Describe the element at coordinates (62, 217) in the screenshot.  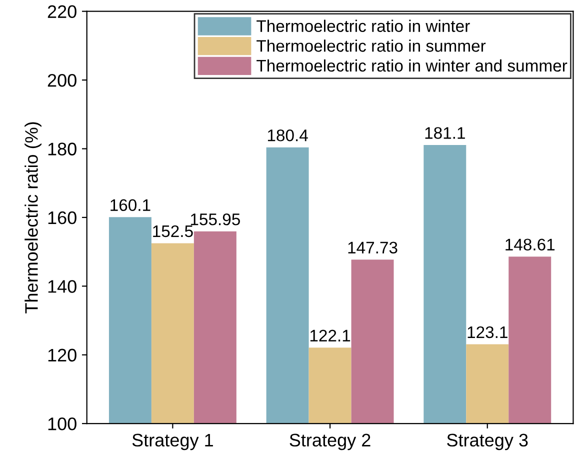
I see `y-tick-label: 160` at that location.